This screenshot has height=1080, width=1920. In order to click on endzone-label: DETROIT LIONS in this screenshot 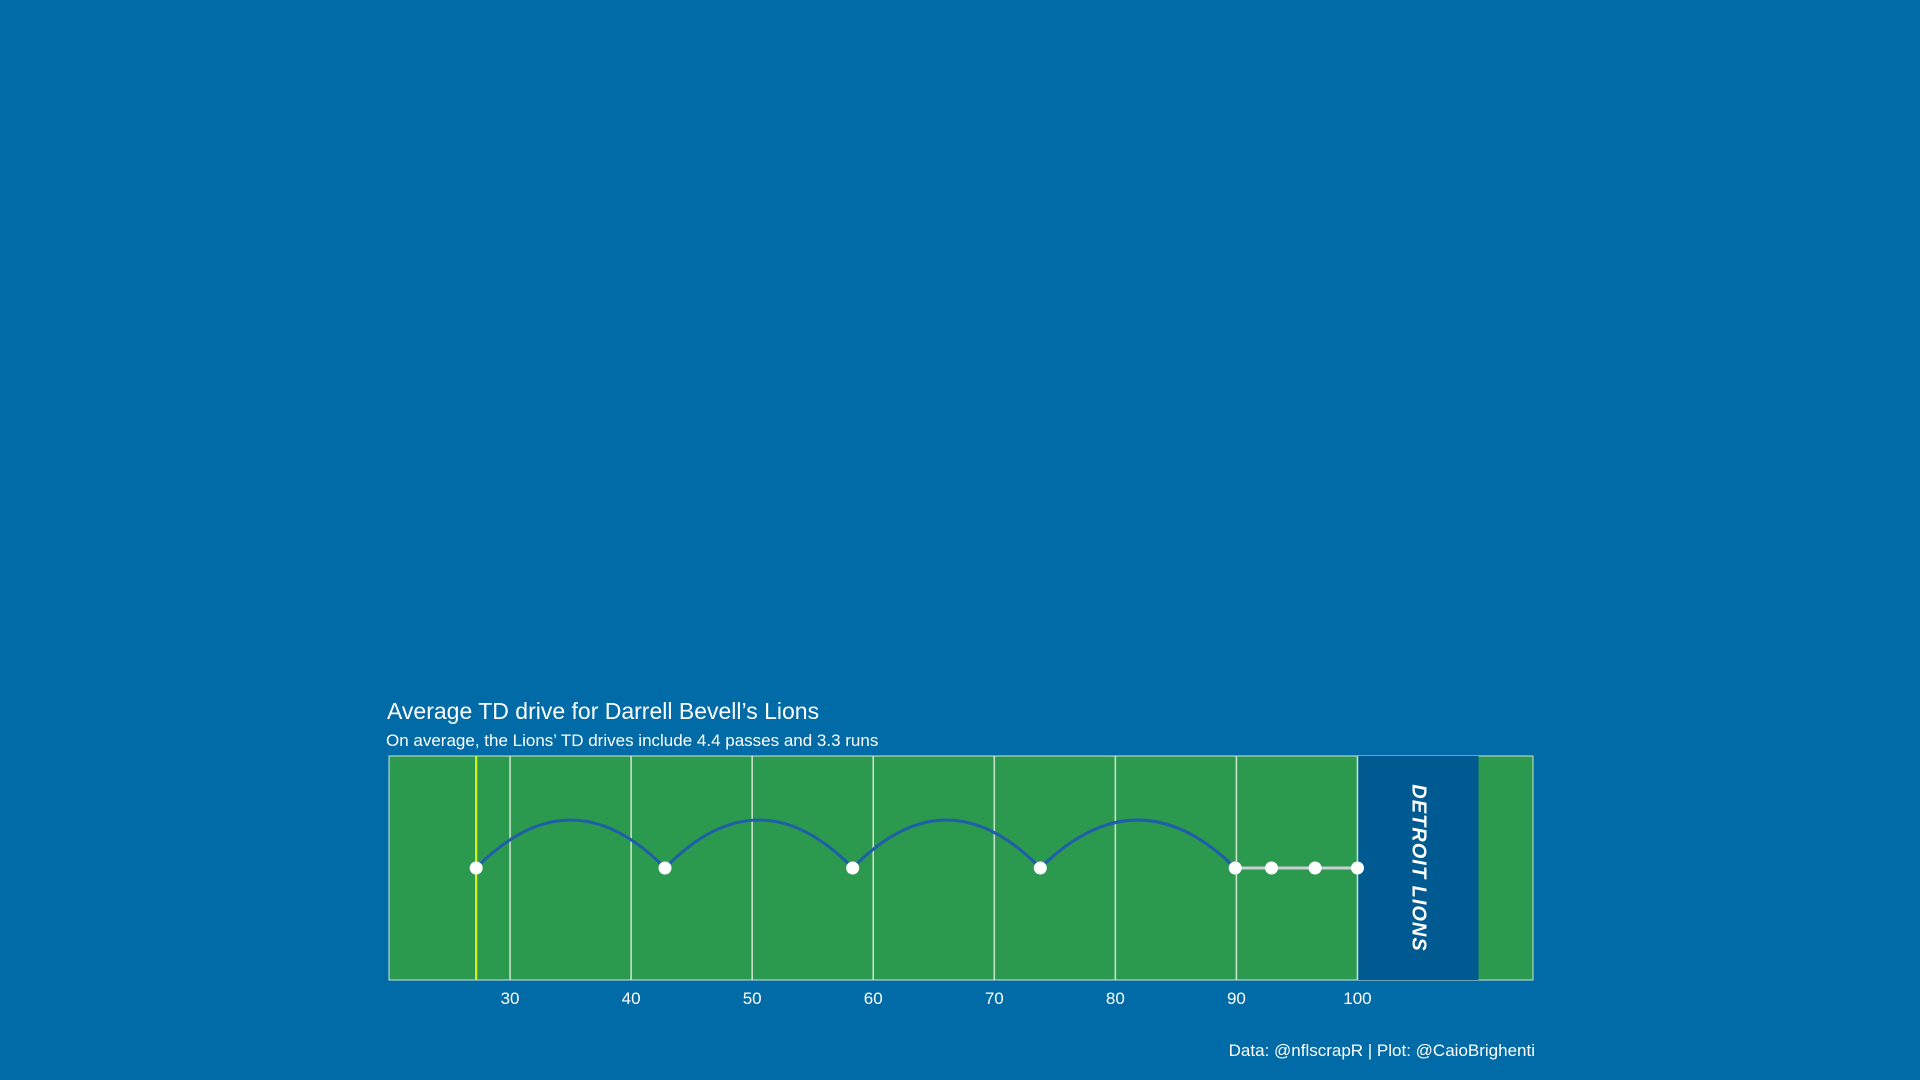, I will do `click(1419, 867)`.